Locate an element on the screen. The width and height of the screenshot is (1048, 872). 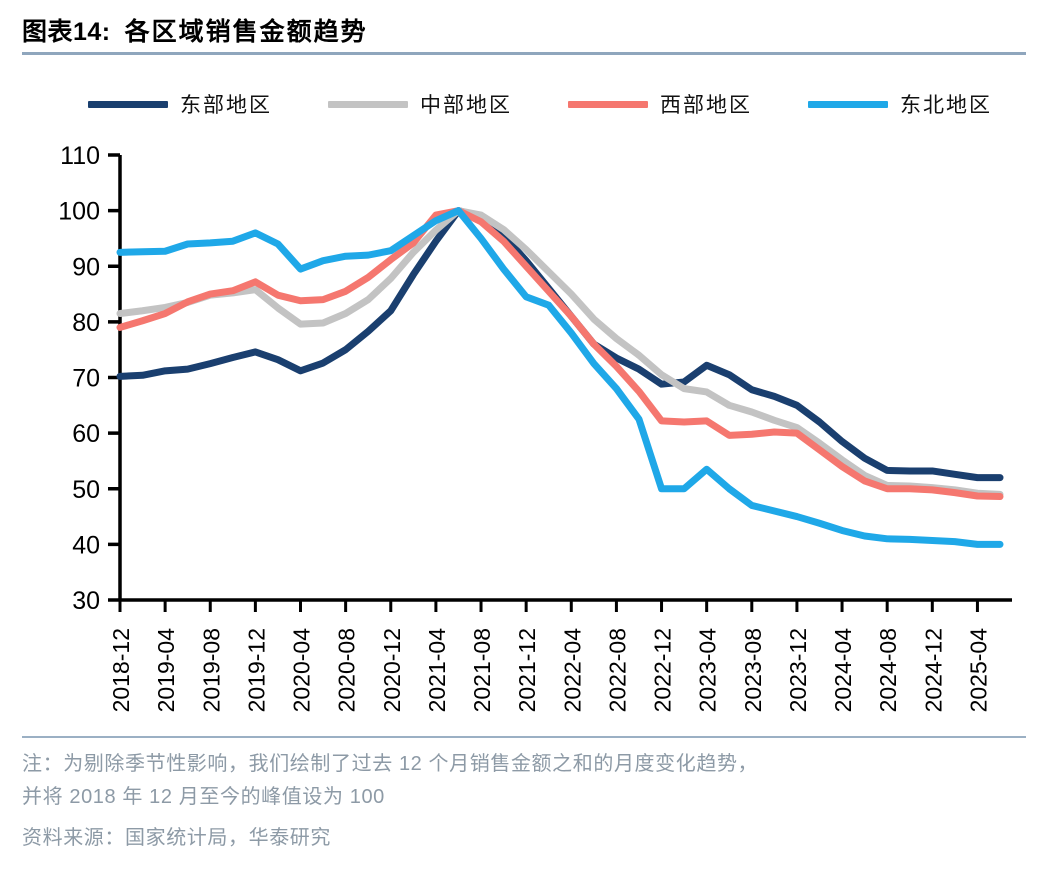
x-tick-label: 2022-04 is located at coordinates (572, 670).